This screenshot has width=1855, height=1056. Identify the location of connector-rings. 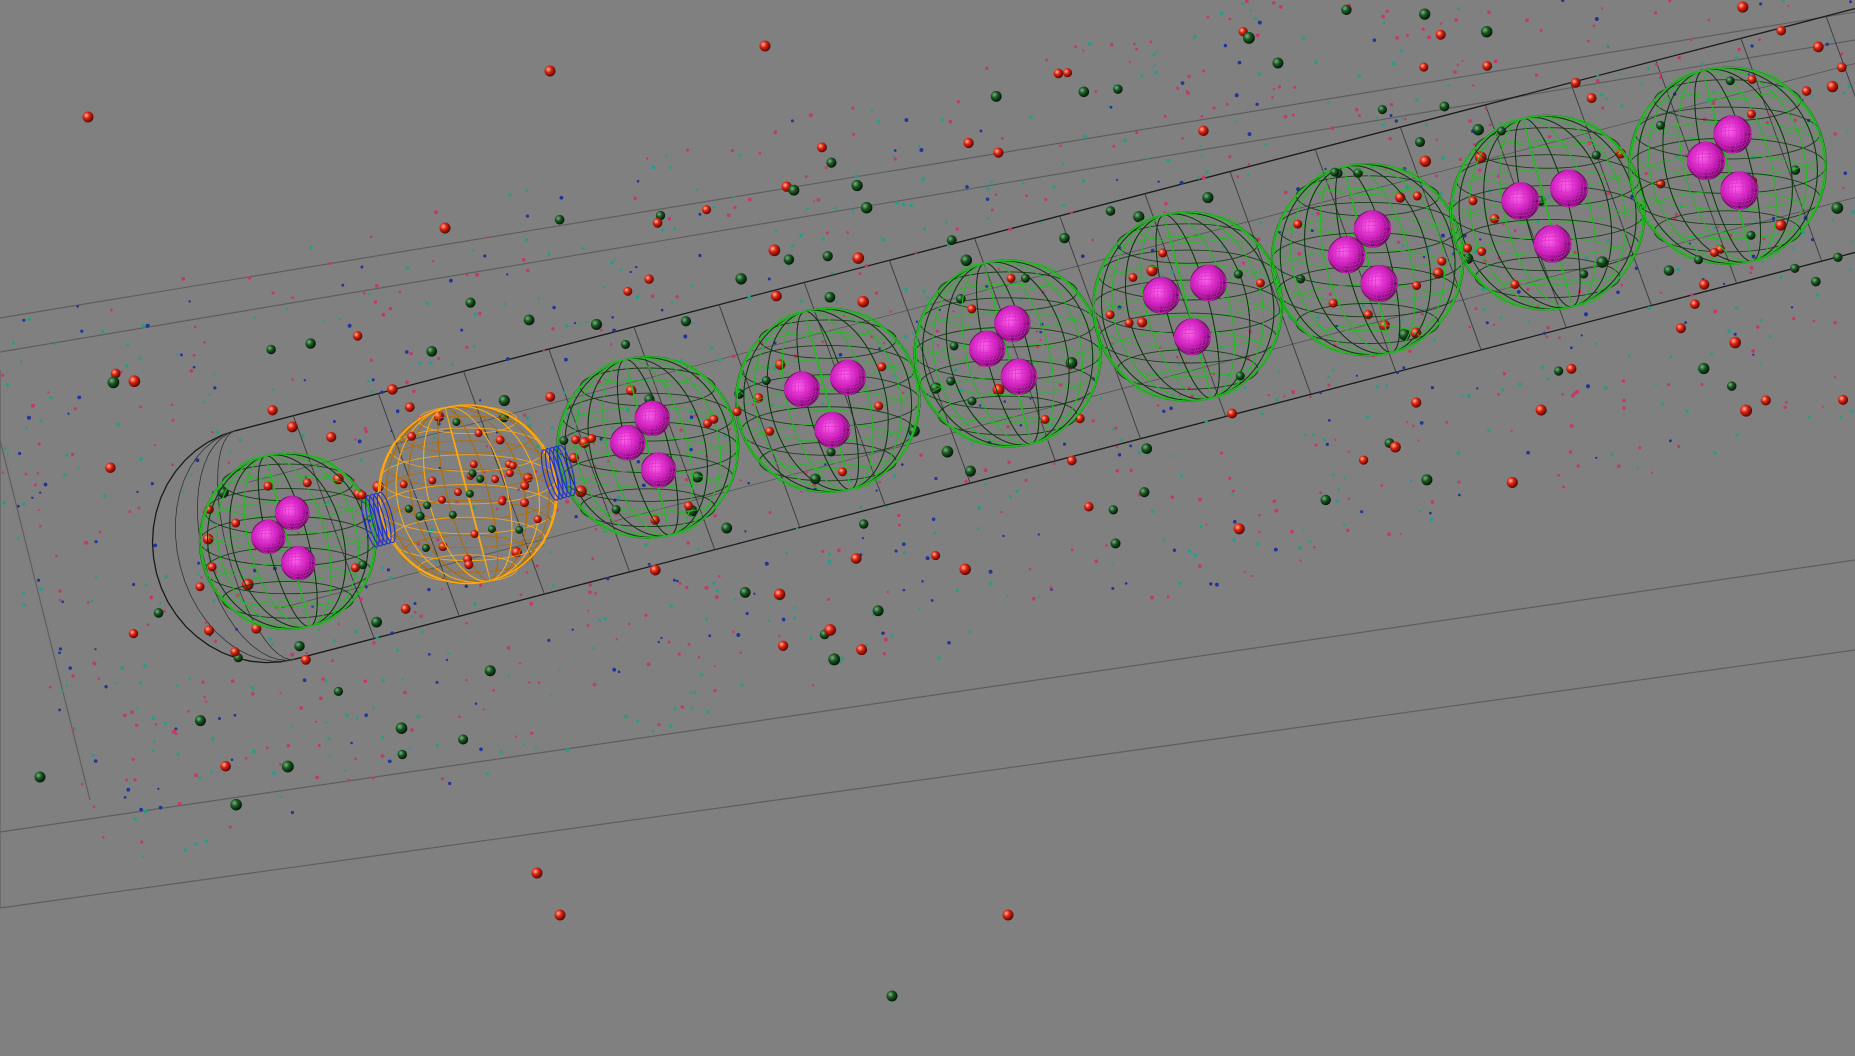
(468, 496).